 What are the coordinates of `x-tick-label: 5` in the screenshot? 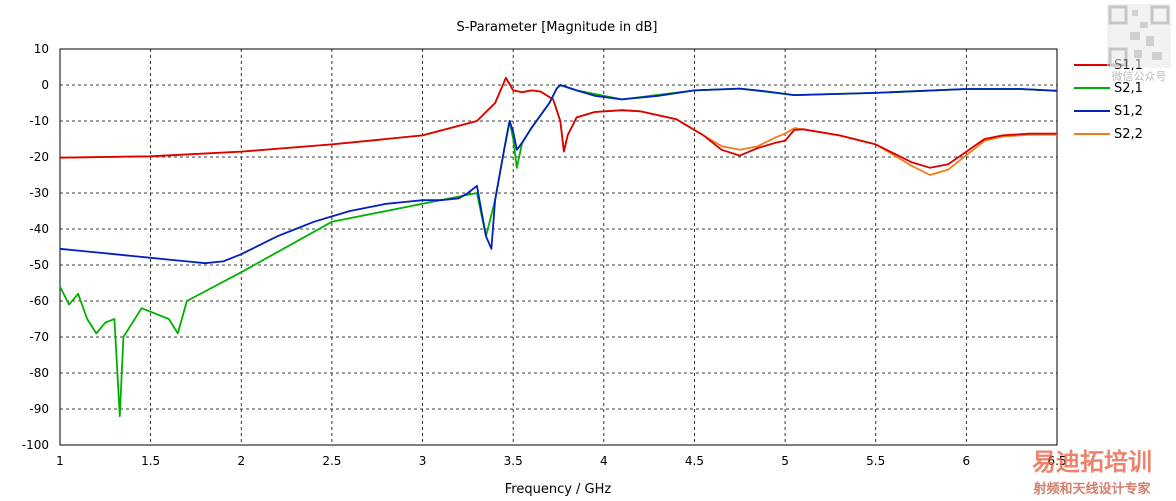 It's located at (785, 461).